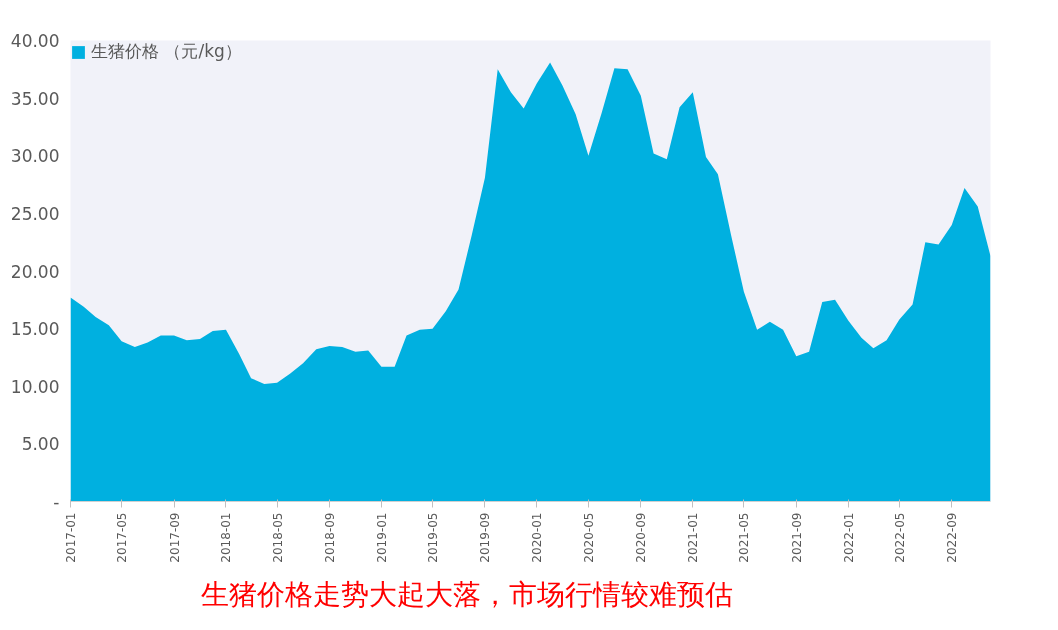 The width and height of the screenshot is (1058, 630). What do you see at coordinates (56, 502) in the screenshot?
I see `y-tick-label: -` at bounding box center [56, 502].